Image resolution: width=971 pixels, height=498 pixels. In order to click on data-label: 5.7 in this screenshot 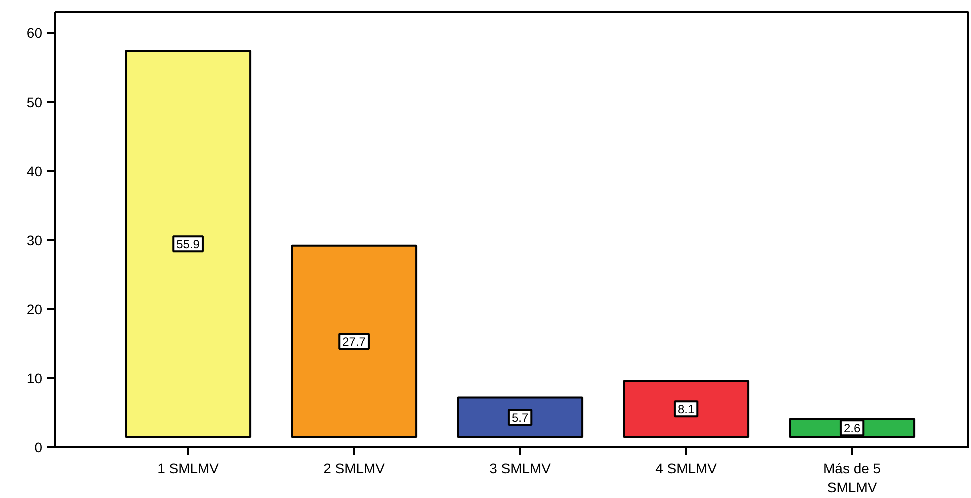, I will do `click(520, 417)`.